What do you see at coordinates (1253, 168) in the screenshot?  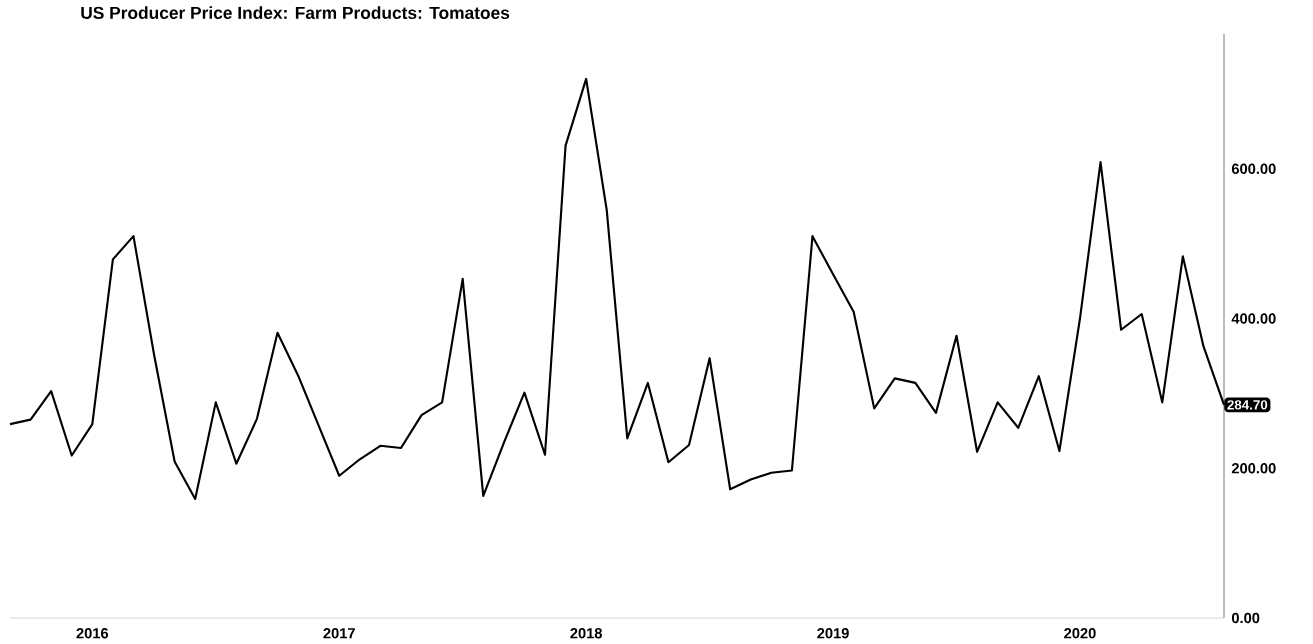 I see `y-tick-label: 600.00` at bounding box center [1253, 168].